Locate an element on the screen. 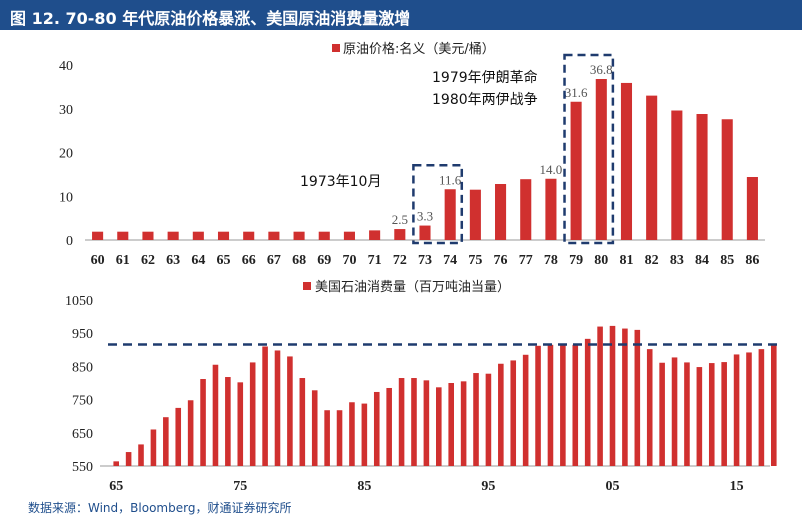 The height and width of the screenshot is (518, 802). data-label: 36.8 is located at coordinates (601, 69).